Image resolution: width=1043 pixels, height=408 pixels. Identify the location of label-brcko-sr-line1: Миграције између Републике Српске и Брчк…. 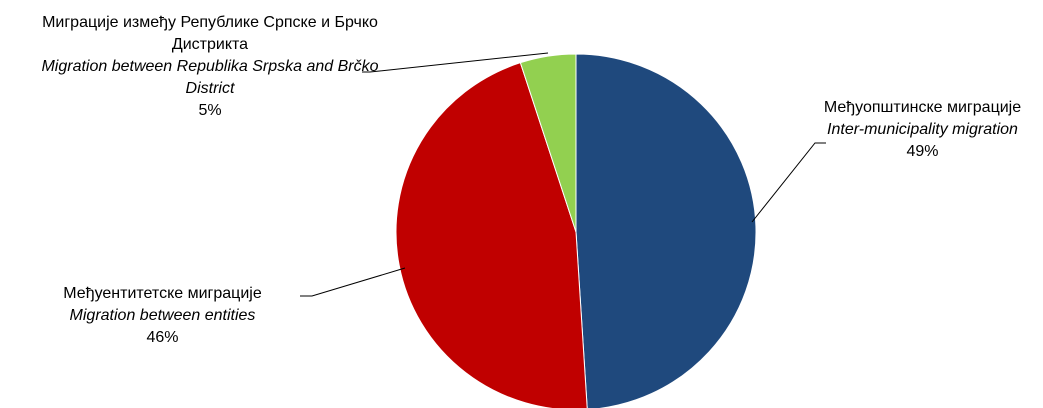
(210, 22).